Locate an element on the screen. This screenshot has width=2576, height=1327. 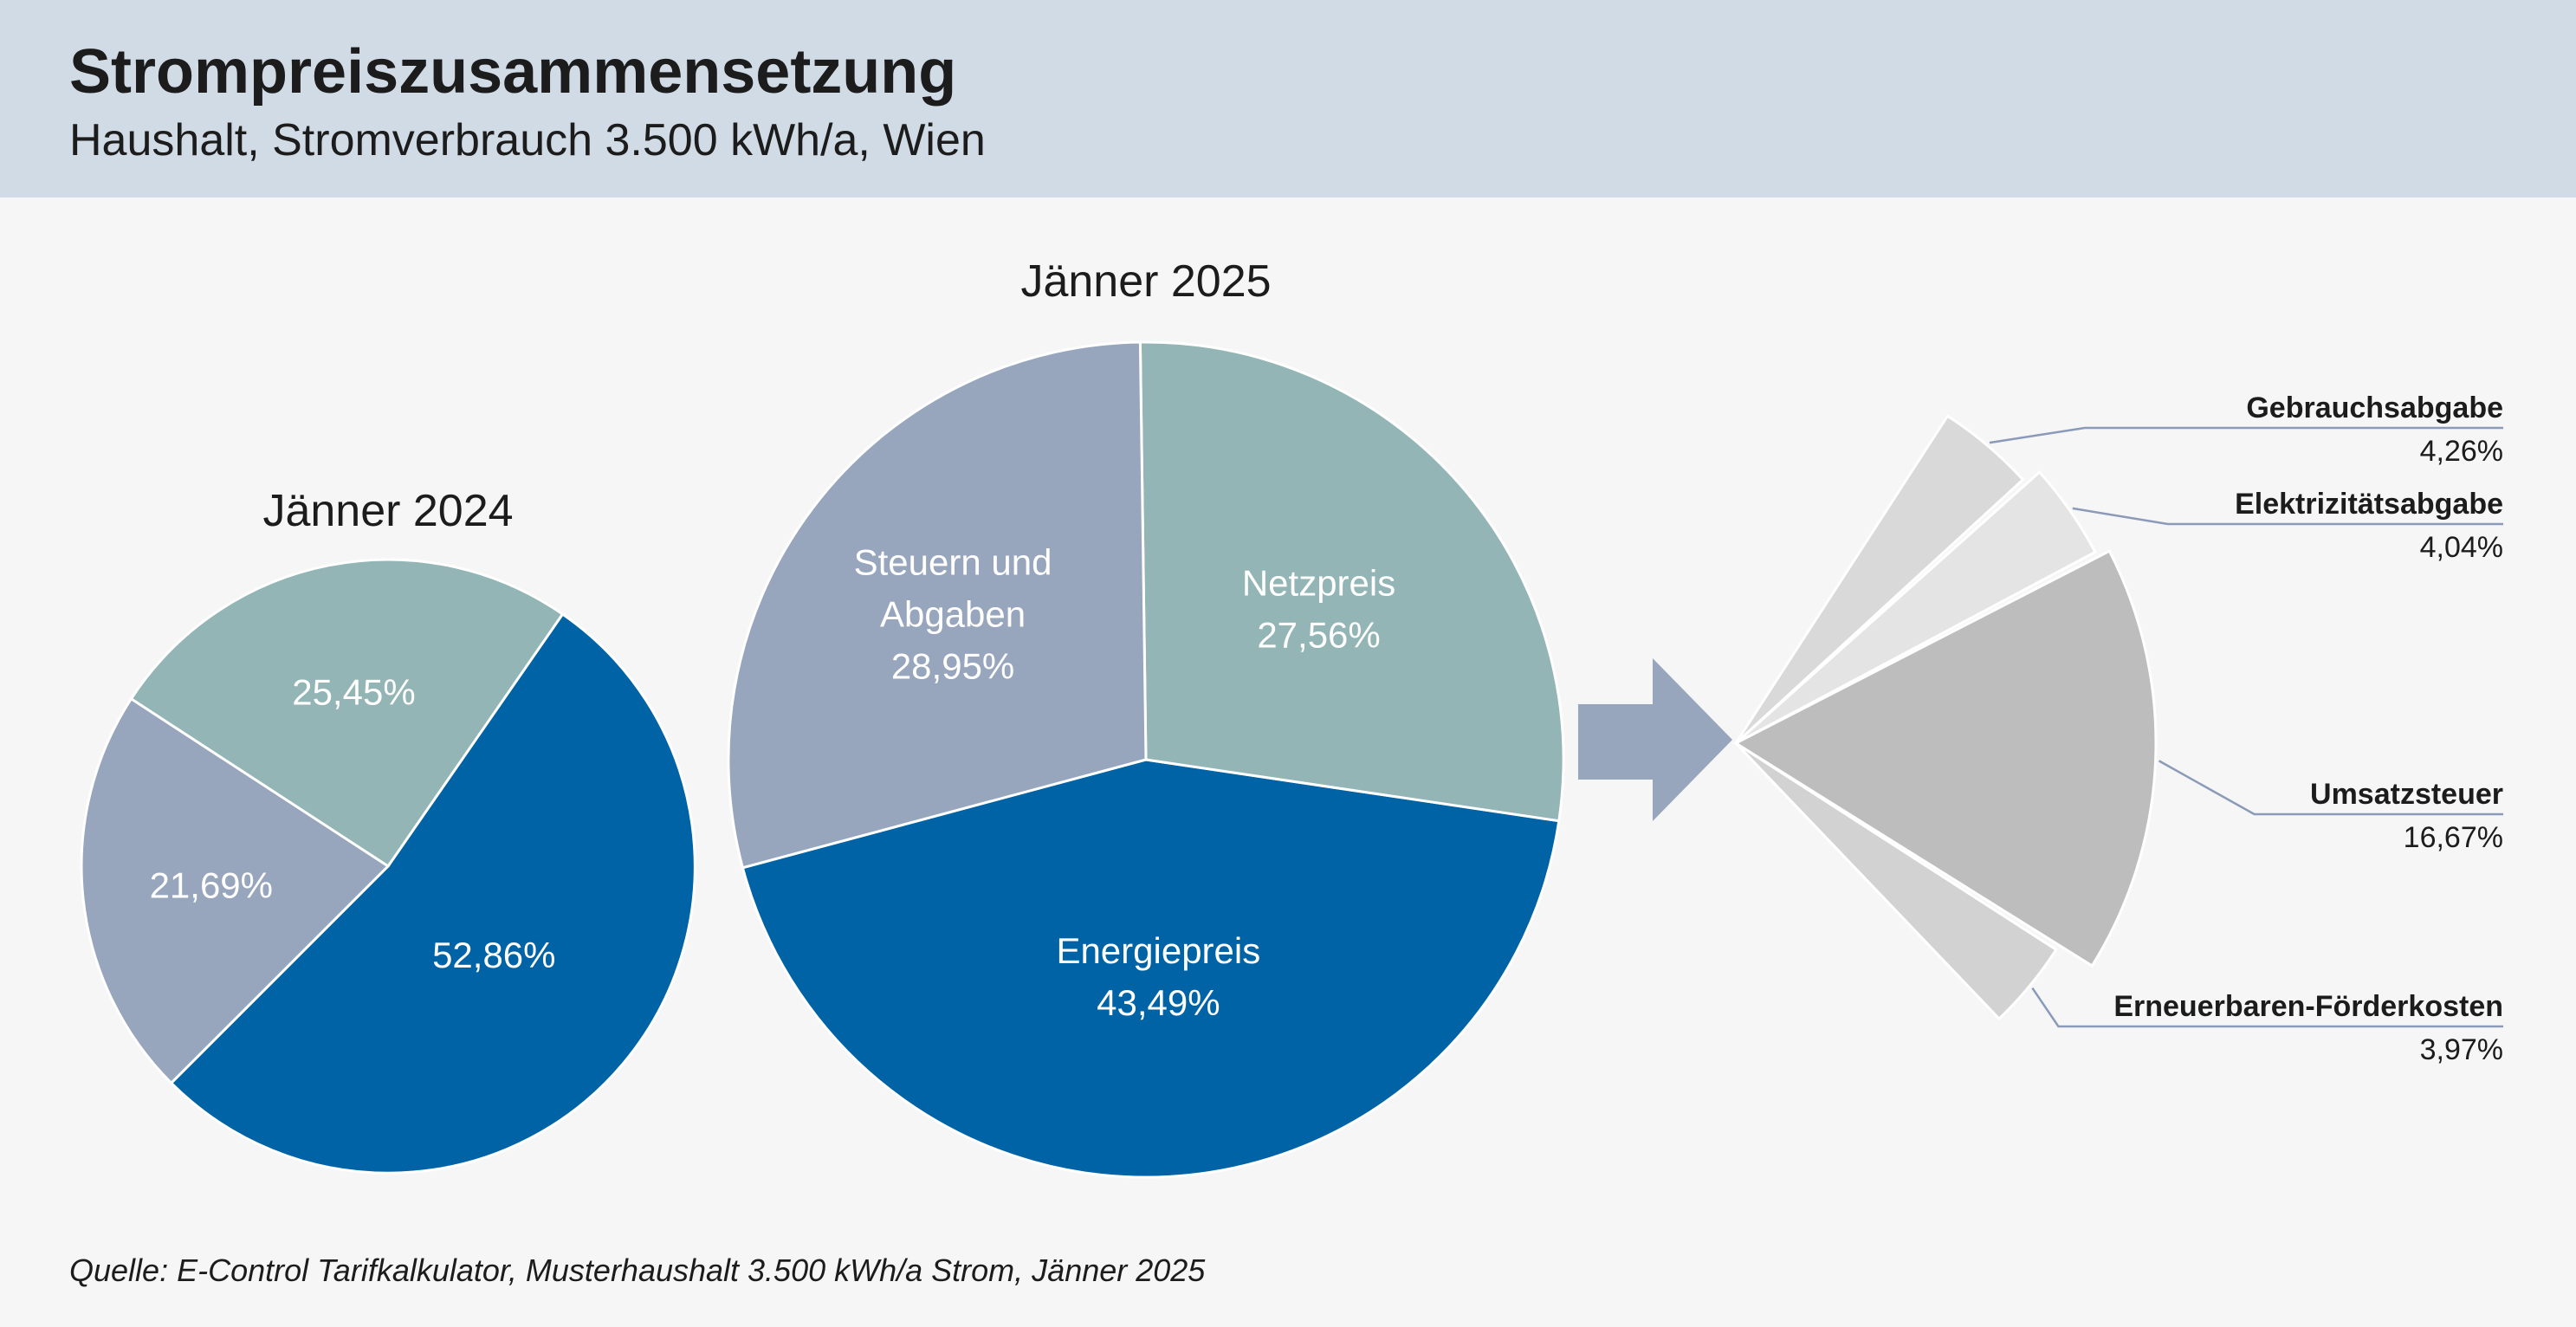
detail-value-elektrizitaetsabgabe: 4,04% is located at coordinates (2461, 547).